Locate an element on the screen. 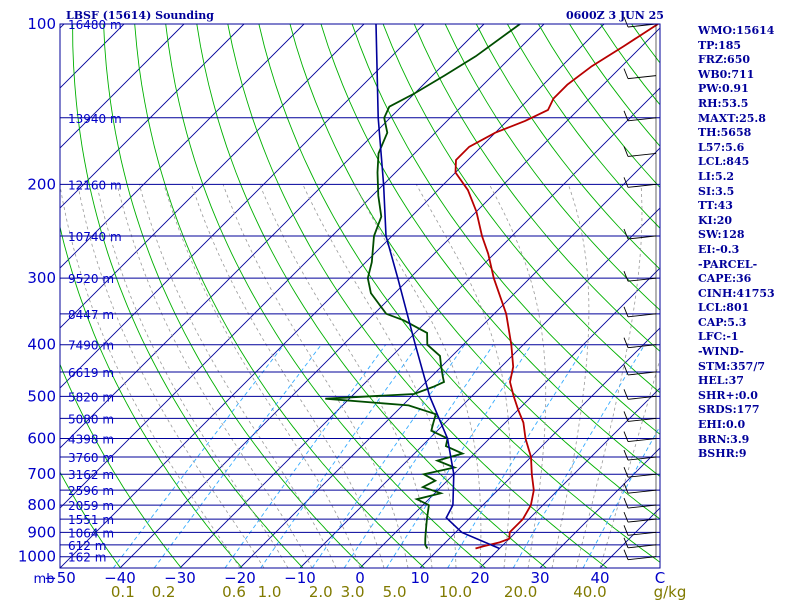 This screenshot has width=800, height=600. temperature-tick-label: −20 is located at coordinates (240, 578).